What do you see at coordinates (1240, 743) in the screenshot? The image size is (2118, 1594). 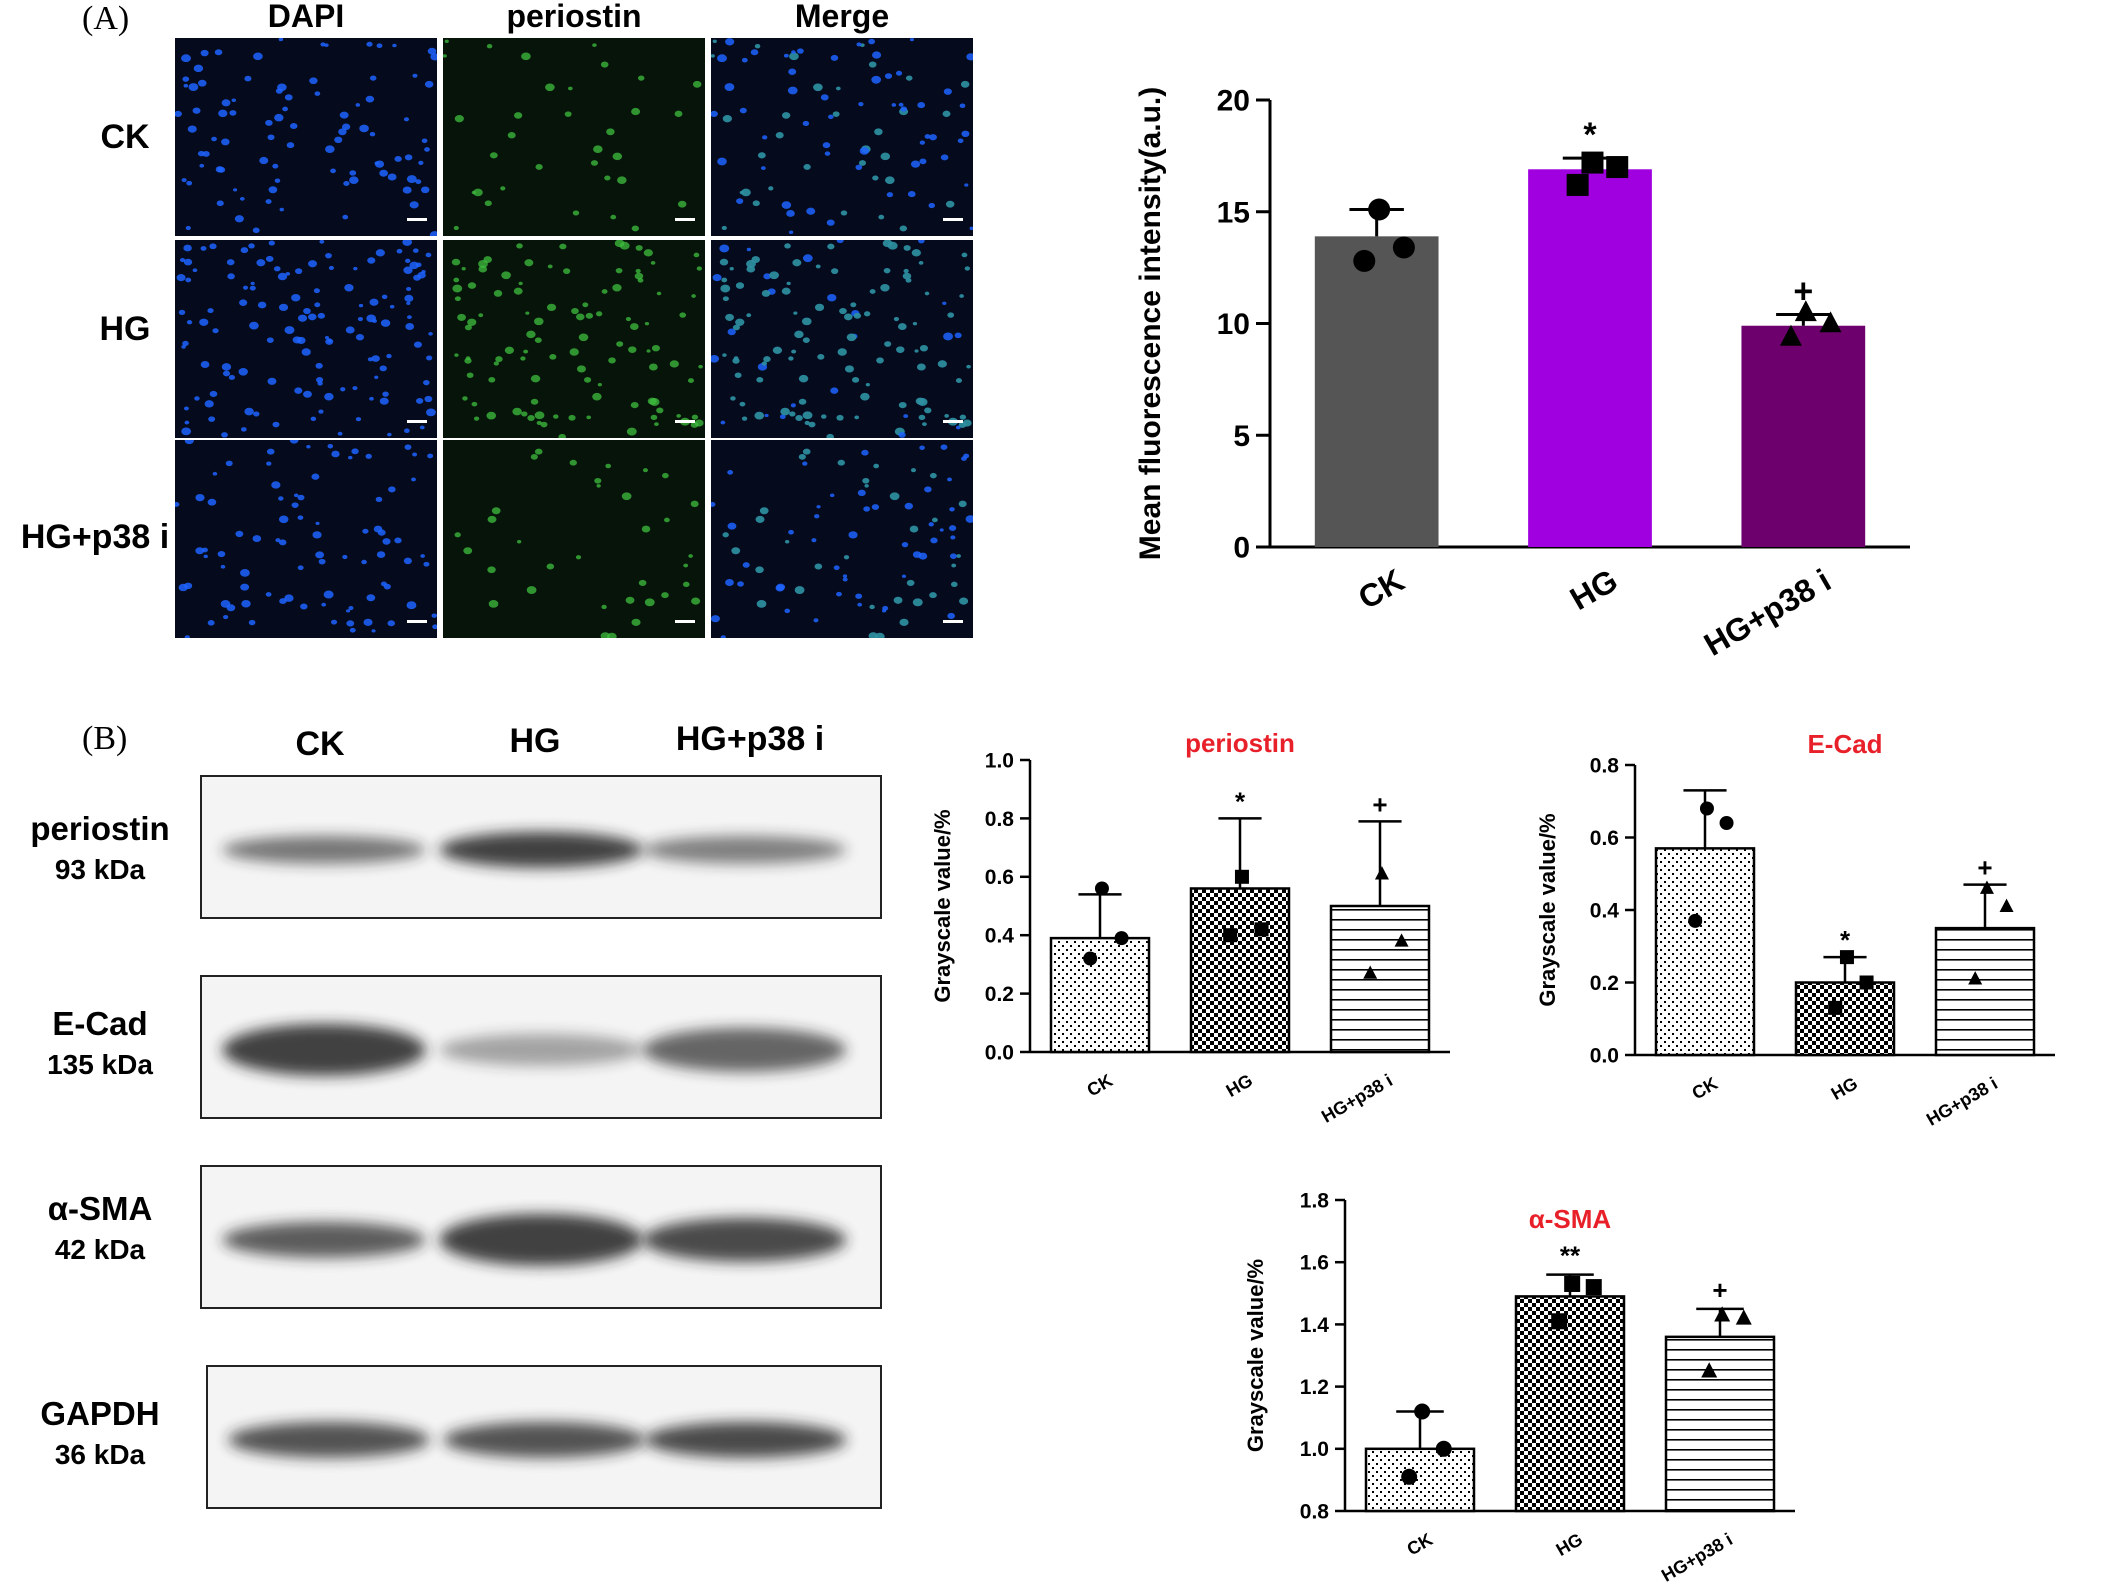 I see `chart-title: periostin` at bounding box center [1240, 743].